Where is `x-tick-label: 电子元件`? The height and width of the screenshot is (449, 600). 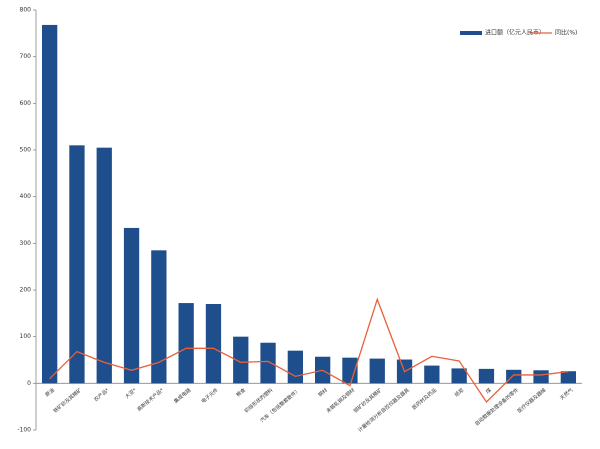
x-tick-label: 电子元件 is located at coordinates (210, 396).